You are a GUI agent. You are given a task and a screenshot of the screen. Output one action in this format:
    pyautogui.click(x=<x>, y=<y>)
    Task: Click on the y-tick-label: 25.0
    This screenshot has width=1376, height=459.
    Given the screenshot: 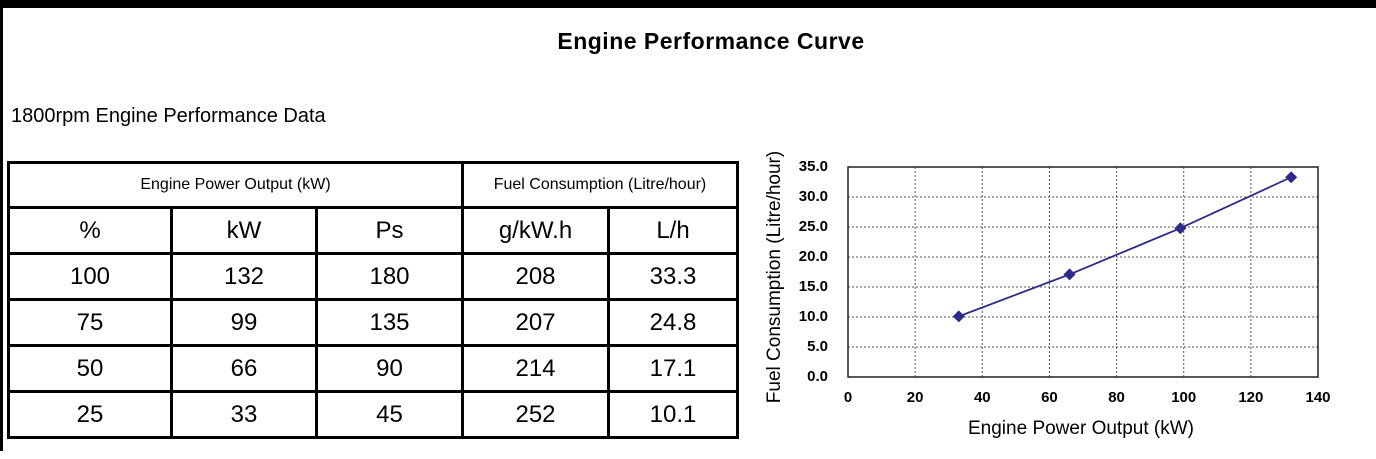 What is the action you would take?
    pyautogui.click(x=813, y=226)
    